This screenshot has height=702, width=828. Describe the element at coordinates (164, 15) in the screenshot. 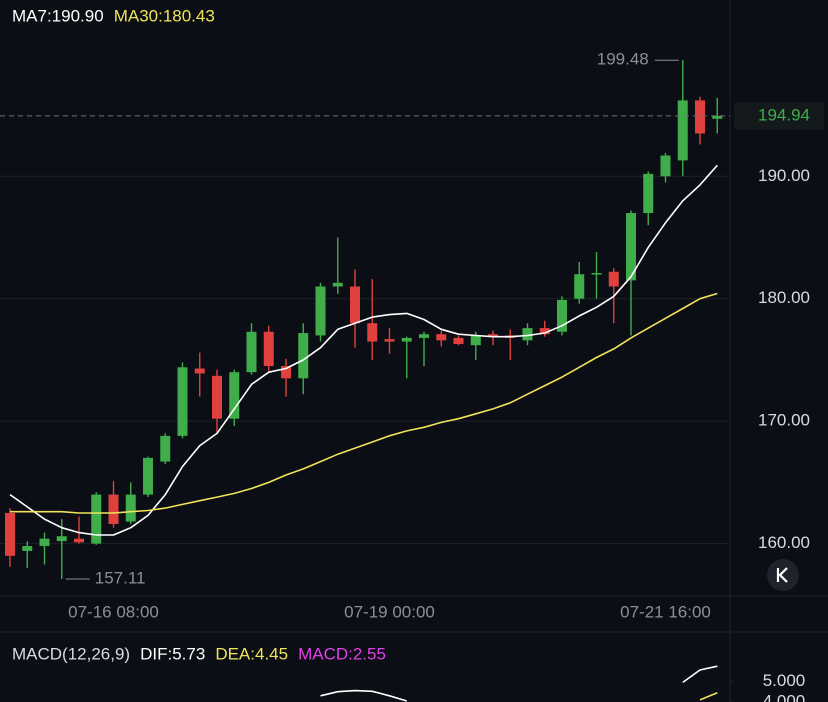

I see `legend-entry: MA30:180.43` at that location.